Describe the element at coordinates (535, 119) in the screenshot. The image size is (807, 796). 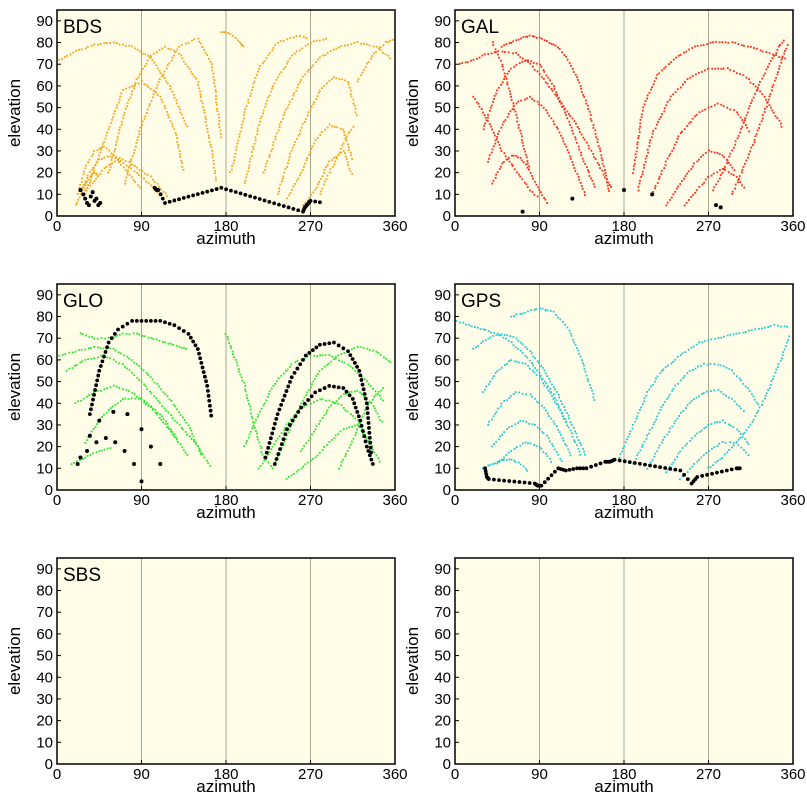
I see `satellite-track` at that location.